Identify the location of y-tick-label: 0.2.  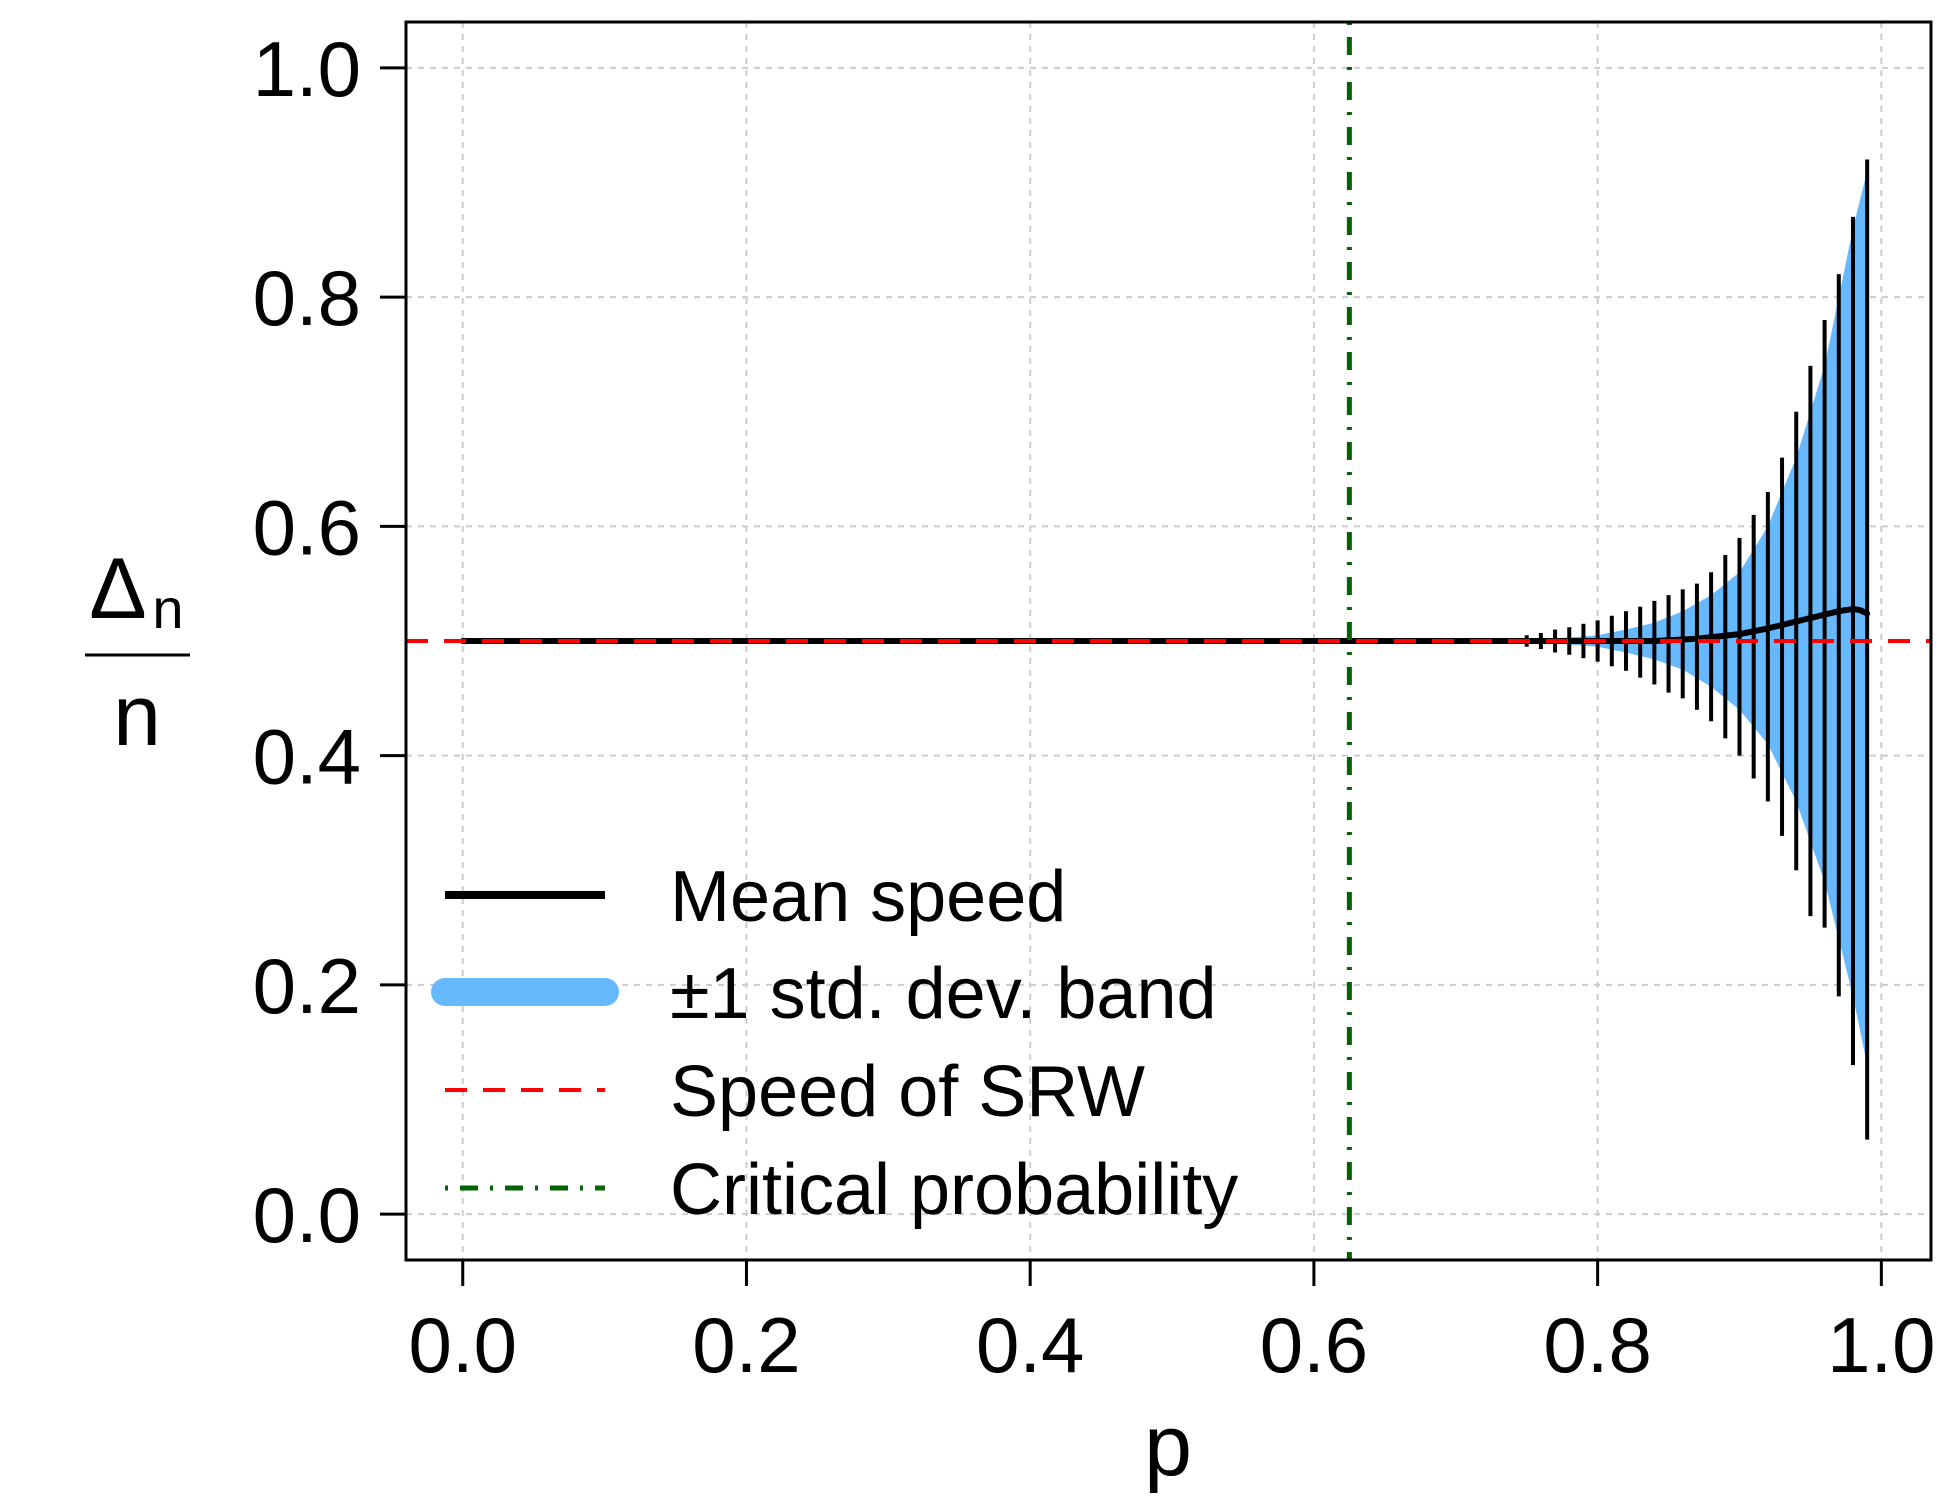
(307, 986).